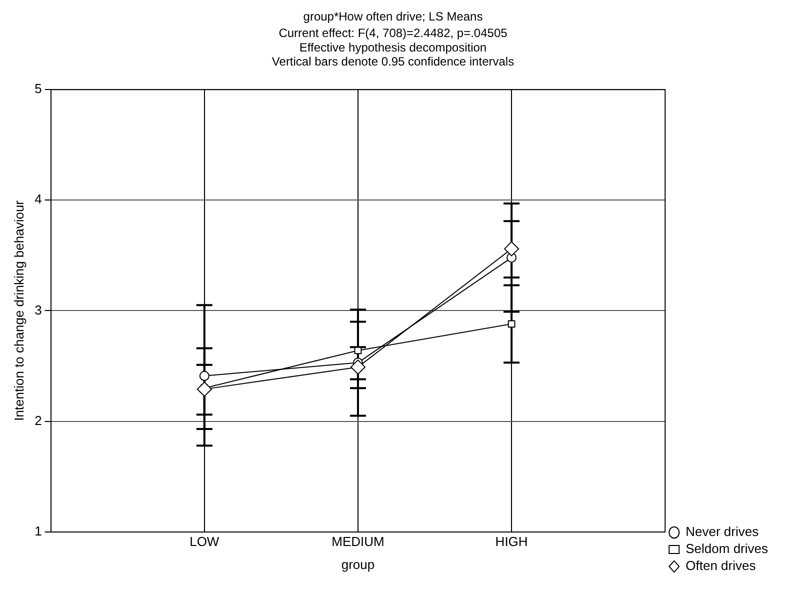  What do you see at coordinates (393, 17) in the screenshot?
I see `chart-title: group*How often drive; LS Means` at bounding box center [393, 17].